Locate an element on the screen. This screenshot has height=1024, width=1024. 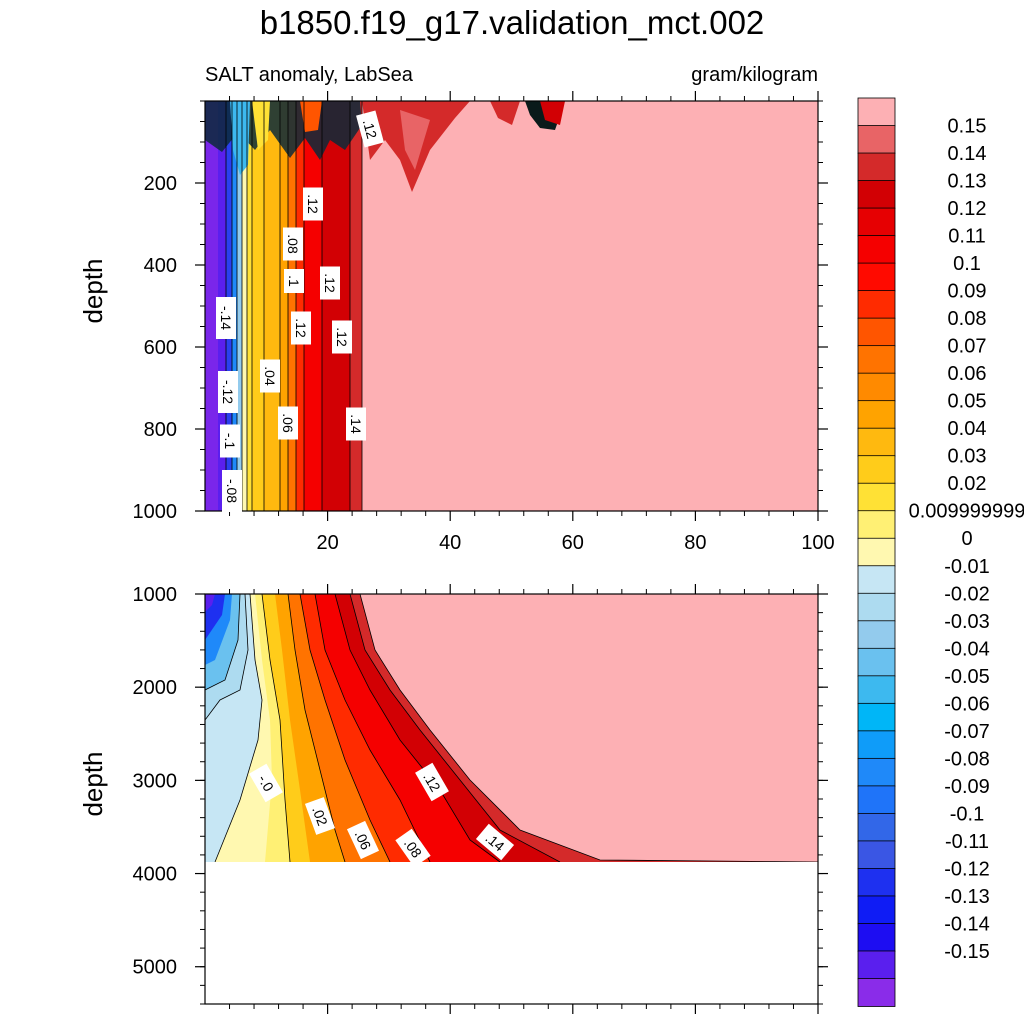
colorbar-label: -0.02 is located at coordinates (967, 594).